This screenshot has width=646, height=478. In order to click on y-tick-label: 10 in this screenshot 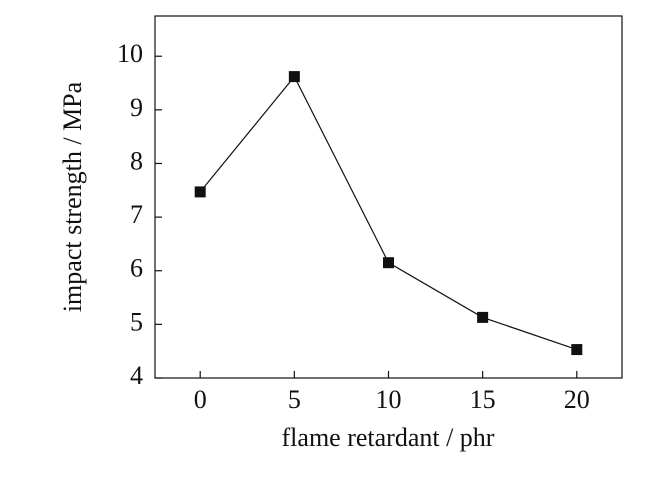, I will do `click(130, 53)`.